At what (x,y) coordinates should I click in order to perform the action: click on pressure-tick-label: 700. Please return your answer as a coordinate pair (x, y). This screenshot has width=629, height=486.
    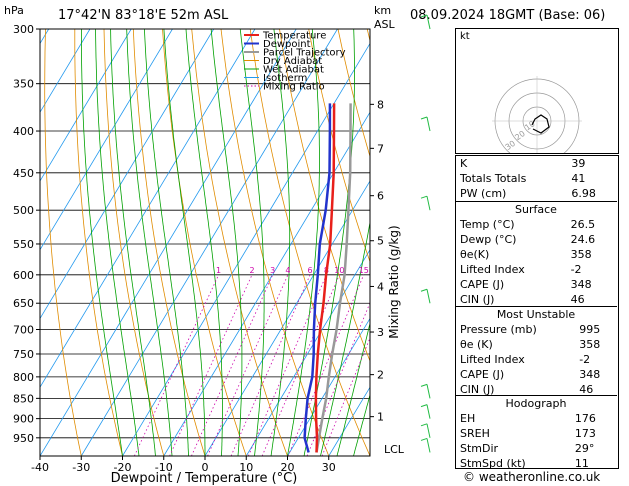
    Looking at the image, I should click on (23, 330).